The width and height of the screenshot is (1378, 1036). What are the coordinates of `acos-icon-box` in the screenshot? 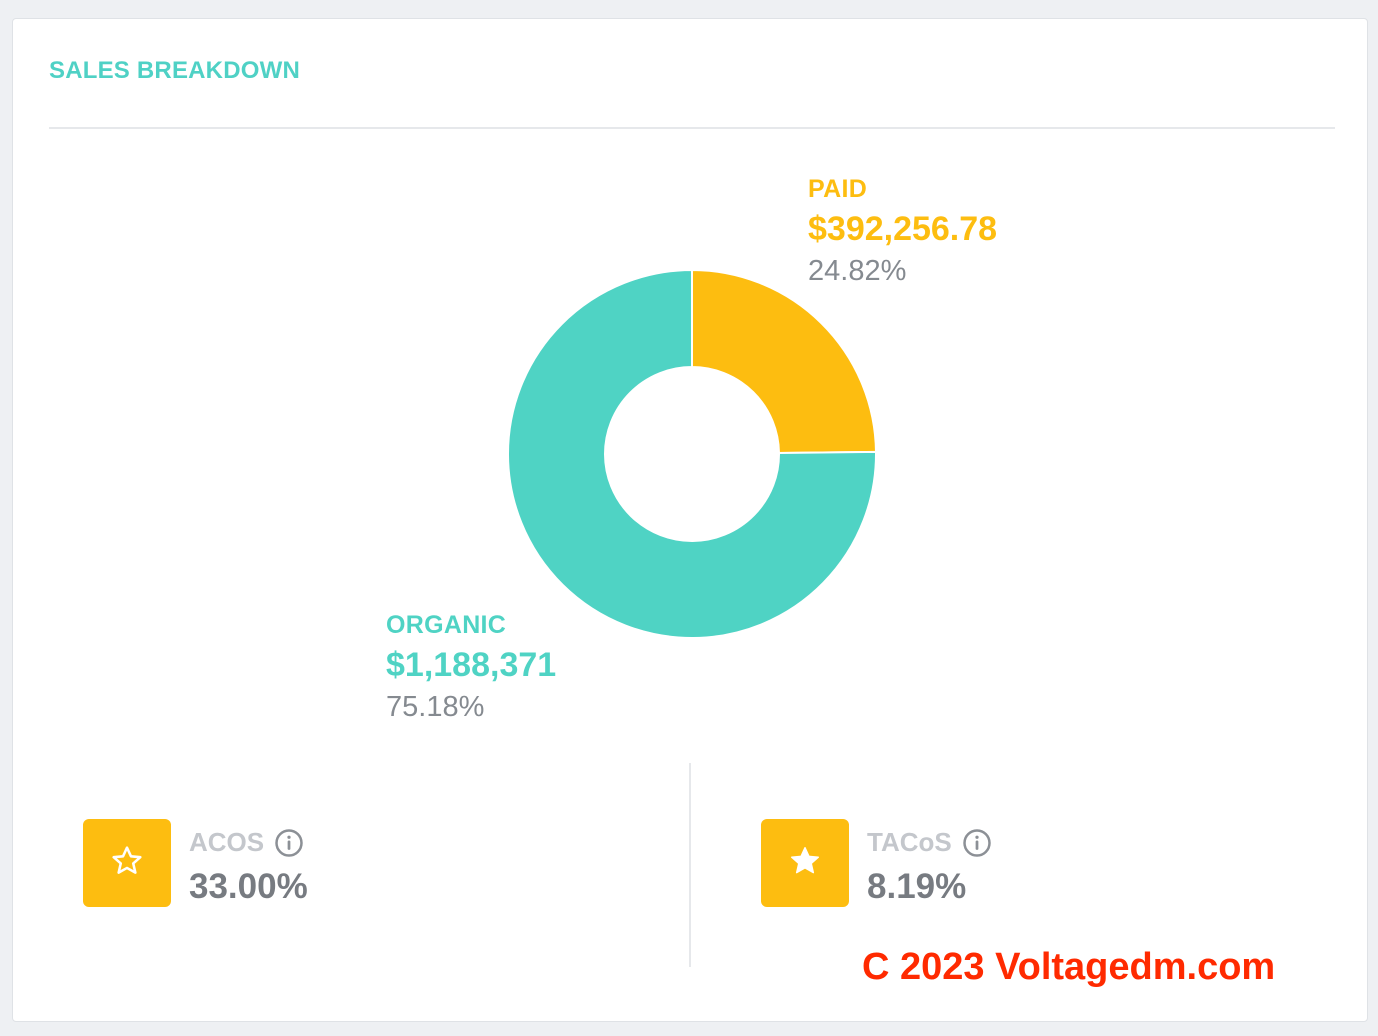 It's located at (127, 863).